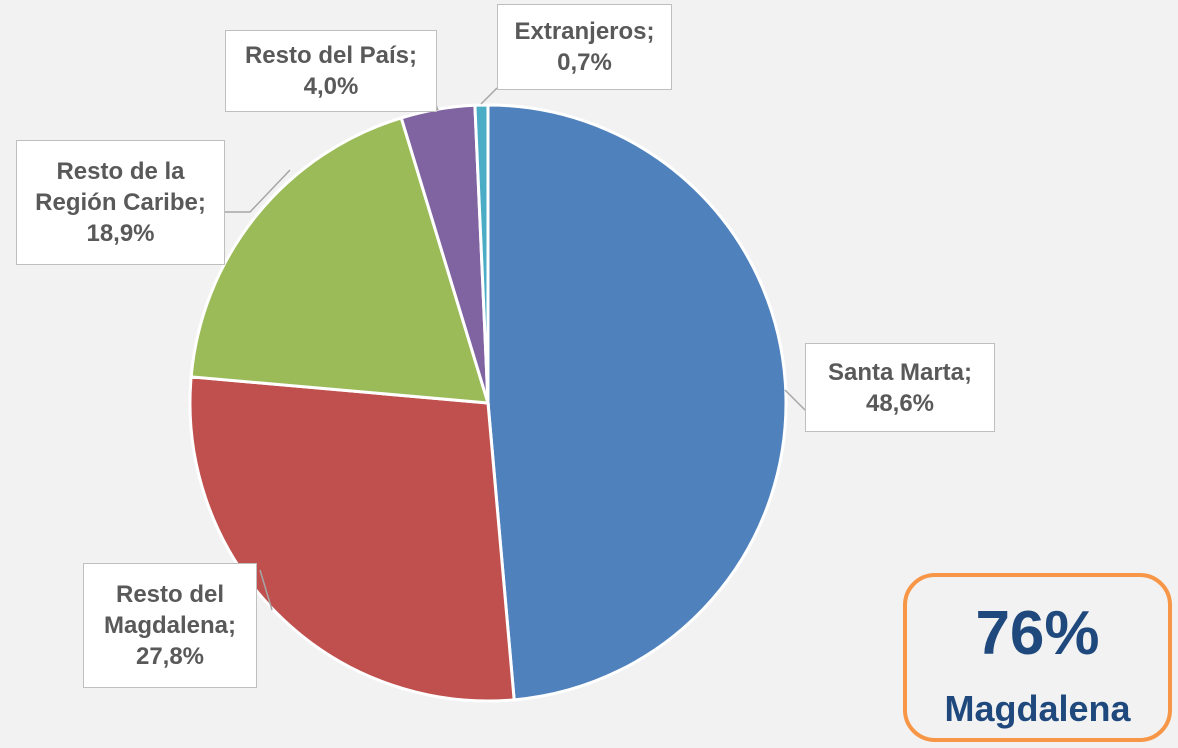  I want to click on label-category: Resto del Magdalena;, so click(170, 610).